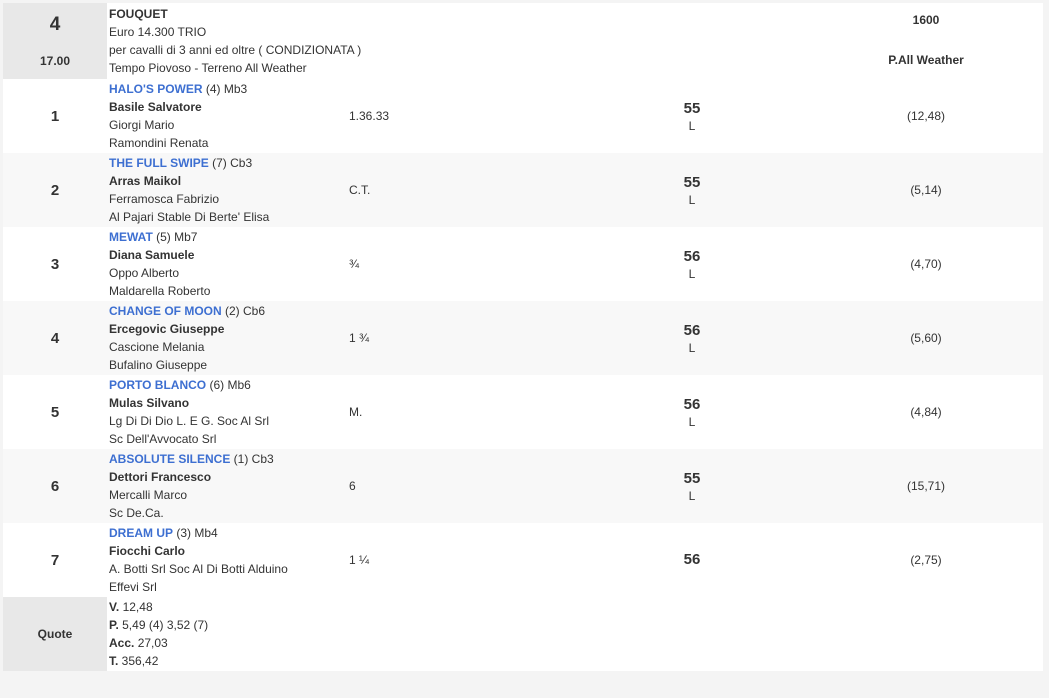  Describe the element at coordinates (131, 237) in the screenshot. I see `horse-link: MEWAT` at that location.